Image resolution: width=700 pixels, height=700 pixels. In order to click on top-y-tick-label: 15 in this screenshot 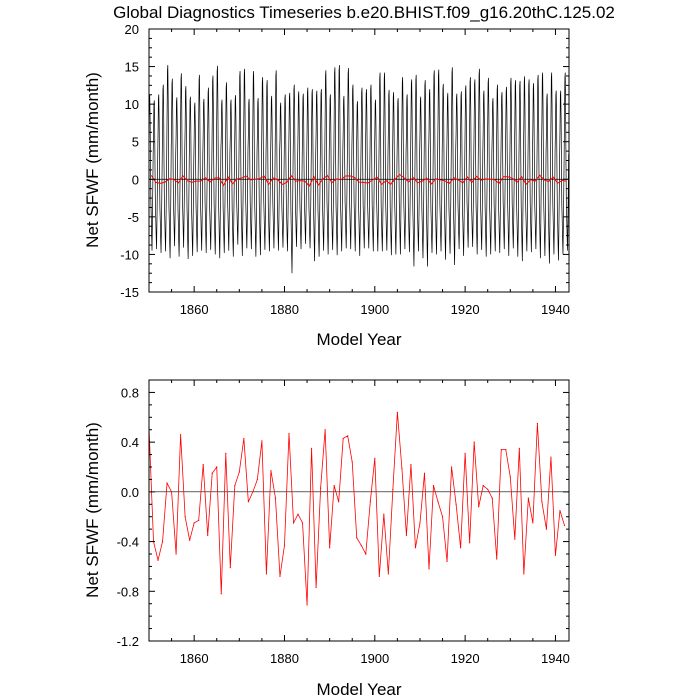, I will do `click(132, 67)`.